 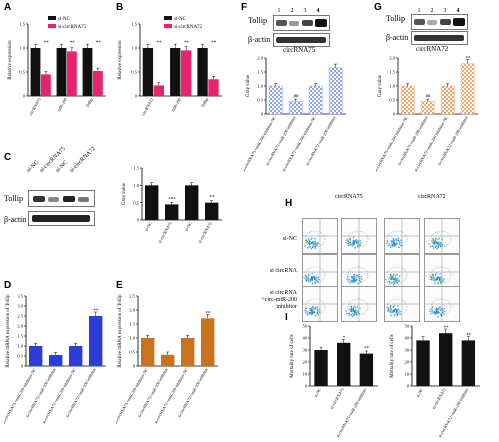 I want to click on chart-j-category-label: si-circRNA72, so click(x=439, y=398).